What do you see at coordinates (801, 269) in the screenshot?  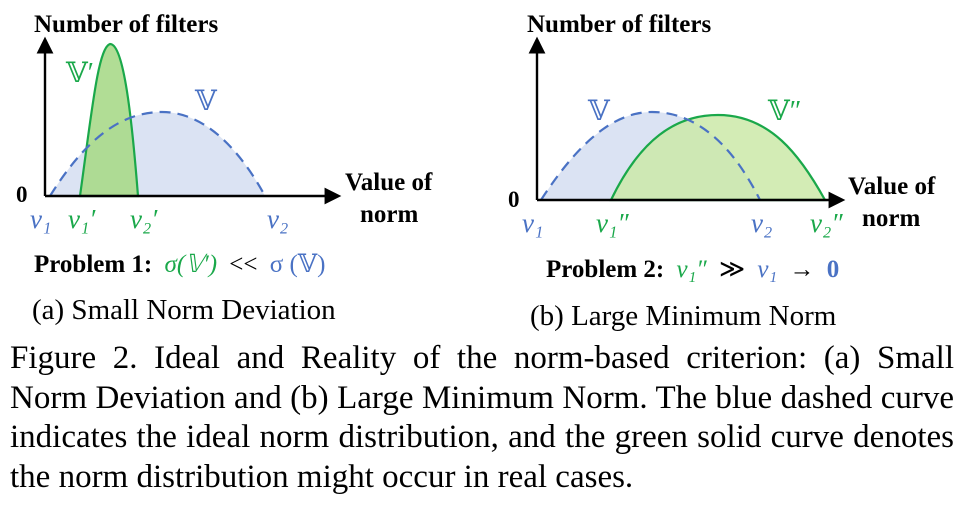 I see `panel-b-problem-arrow: →` at bounding box center [801, 269].